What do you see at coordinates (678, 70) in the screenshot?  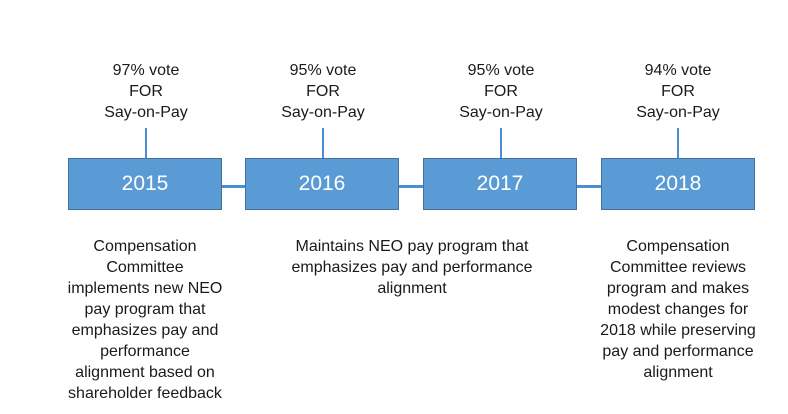 I see `vote-percent: 94% vote` at bounding box center [678, 70].